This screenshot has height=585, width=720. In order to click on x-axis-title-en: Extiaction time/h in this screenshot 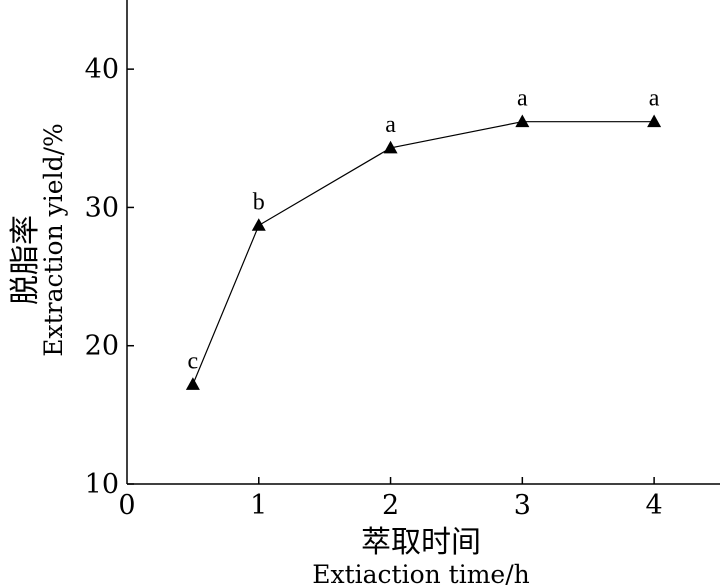, I will do `click(421, 572)`.